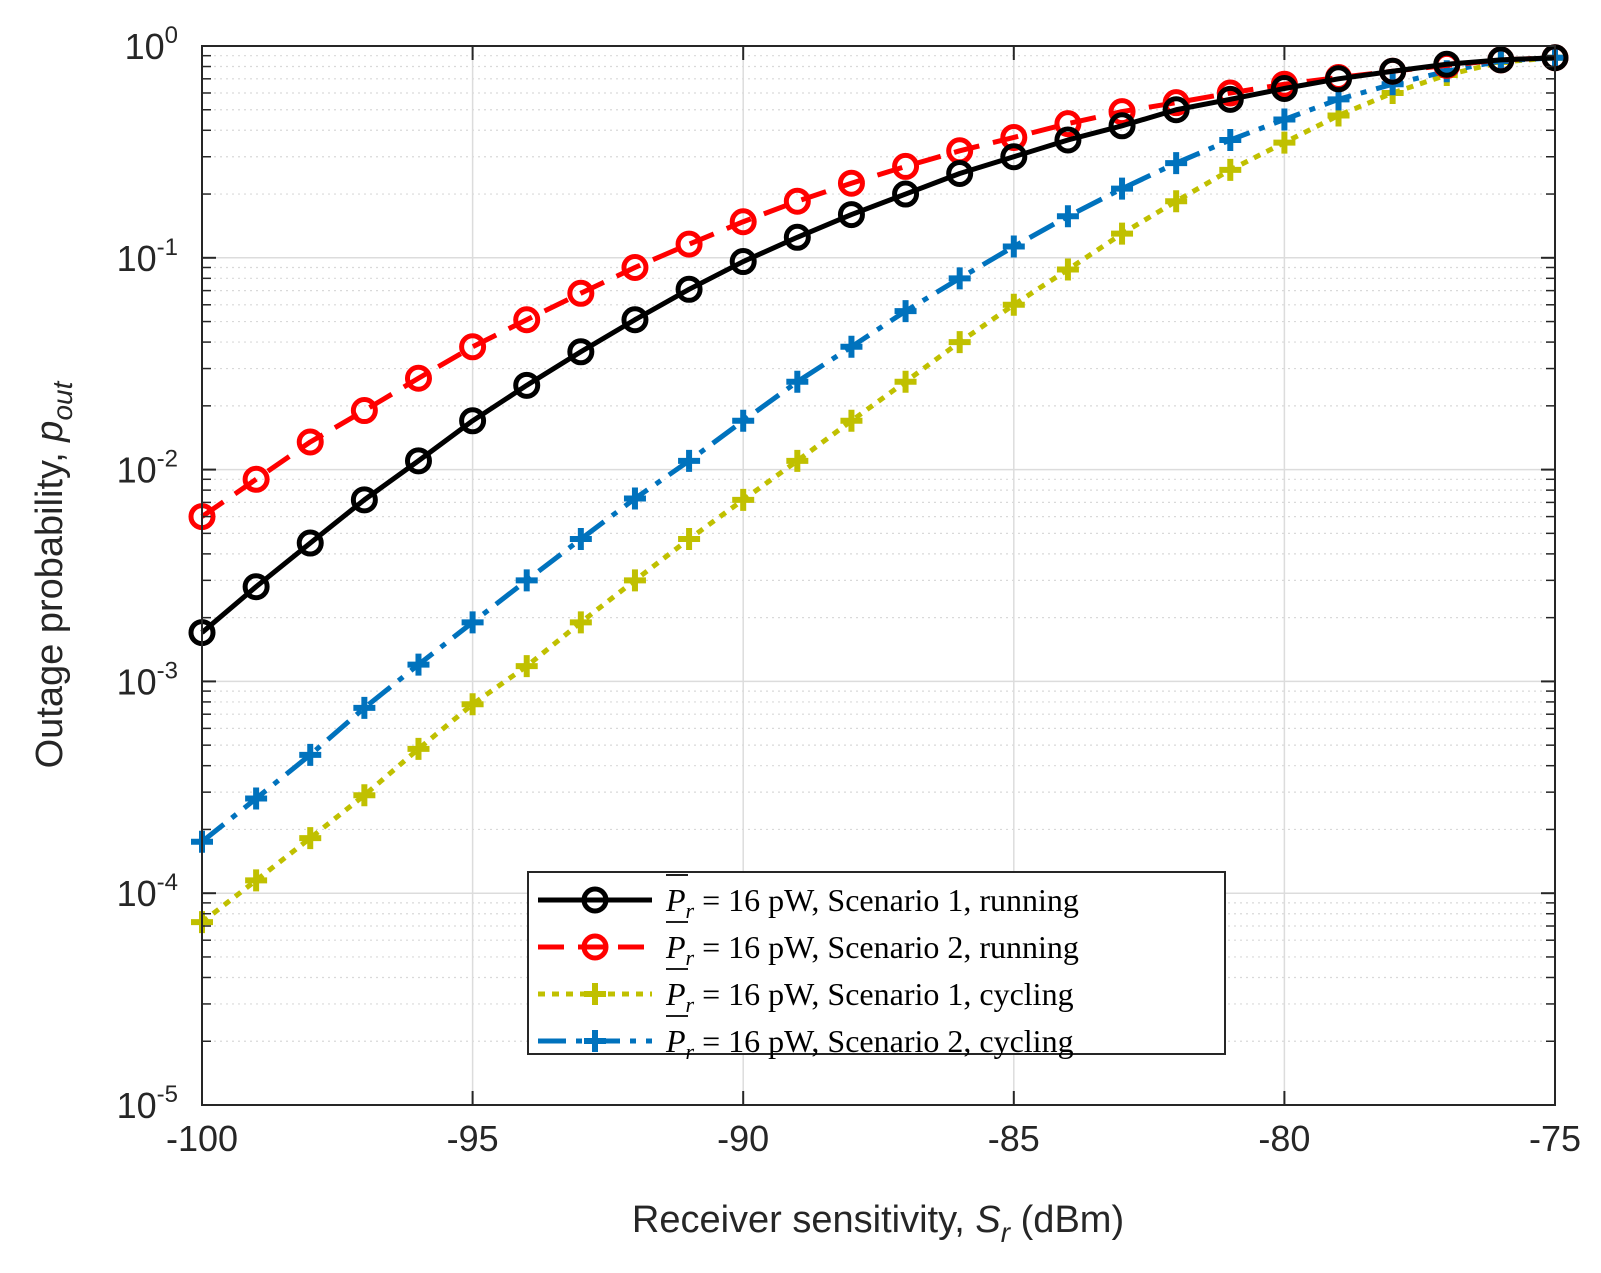 The height and width of the screenshot is (1273, 1601). I want to click on y-axis-title-prefix: Outage probability,, so click(50, 605).